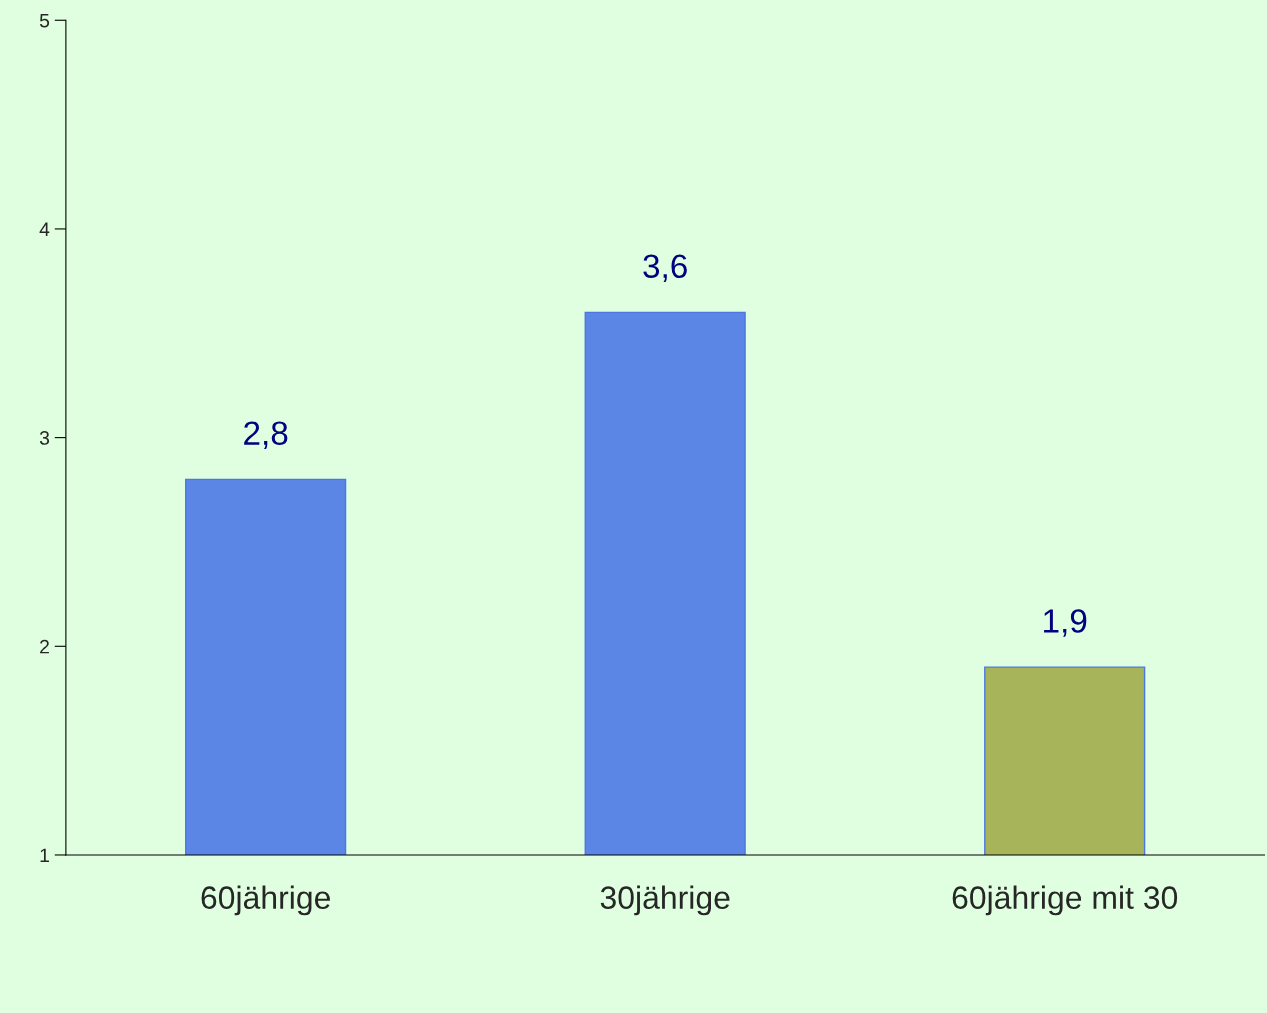 Image resolution: width=1267 pixels, height=1013 pixels. Describe the element at coordinates (665, 268) in the screenshot. I see `data-label: 3,6` at that location.